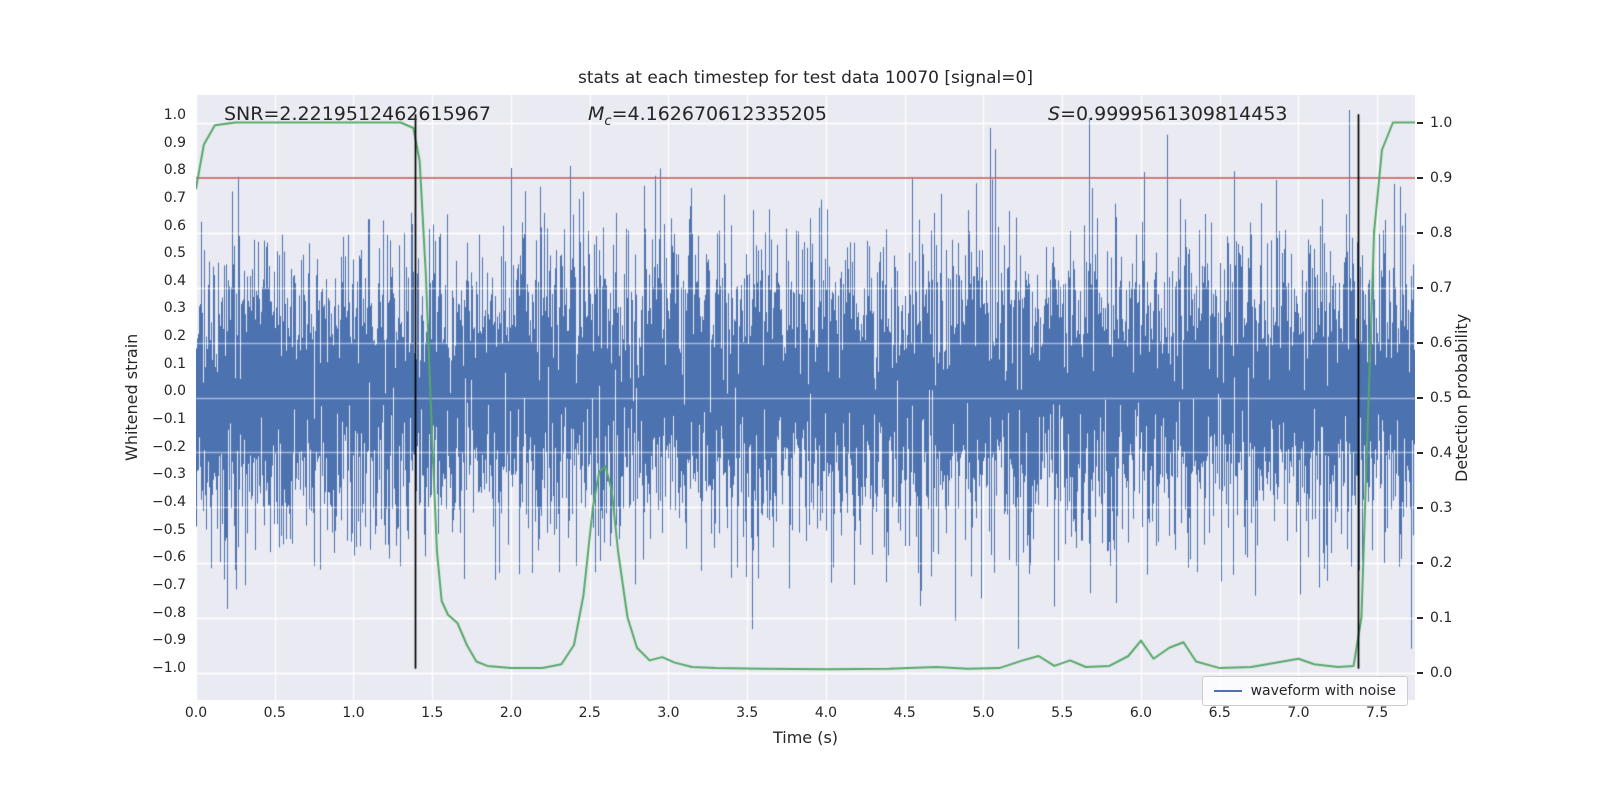 The height and width of the screenshot is (800, 1600). What do you see at coordinates (1141, 713) in the screenshot?
I see `x-tick: 6.0` at bounding box center [1141, 713].